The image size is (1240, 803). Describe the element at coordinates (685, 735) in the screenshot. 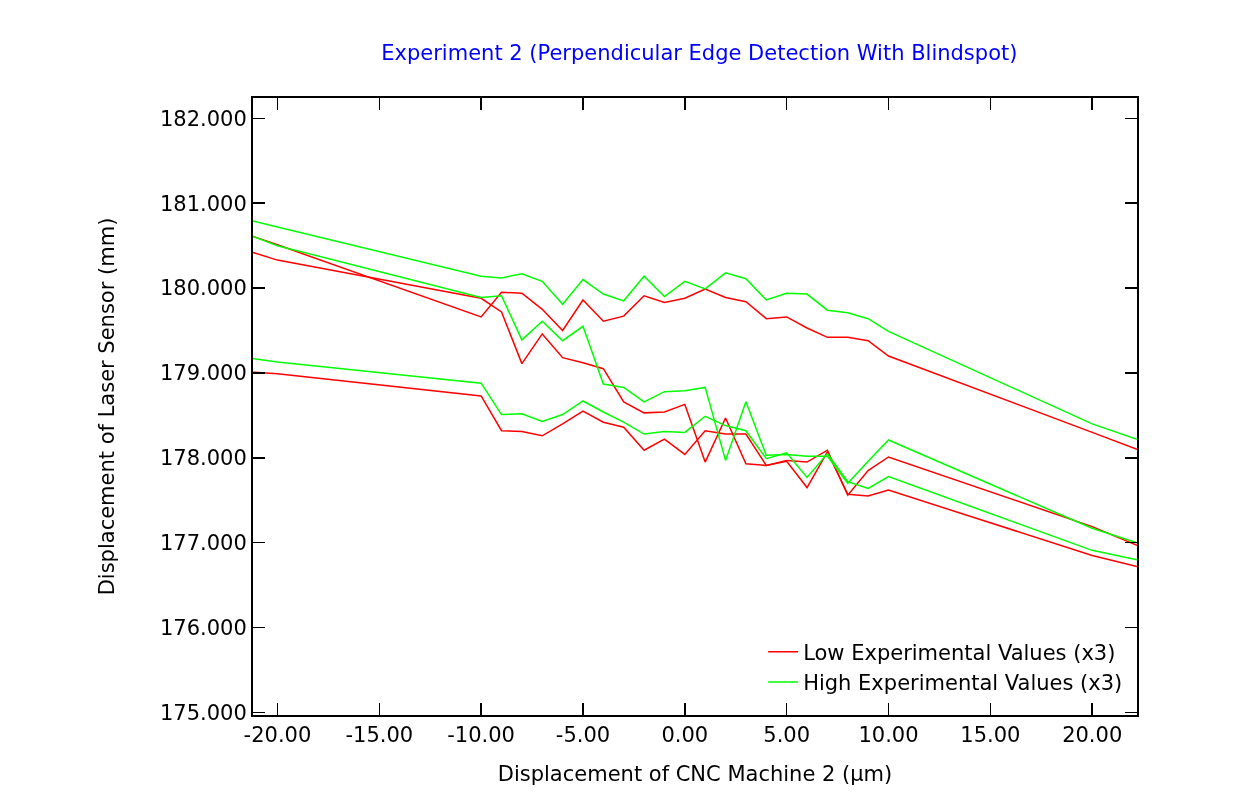

I see `x-tick-label: 0.00` at that location.